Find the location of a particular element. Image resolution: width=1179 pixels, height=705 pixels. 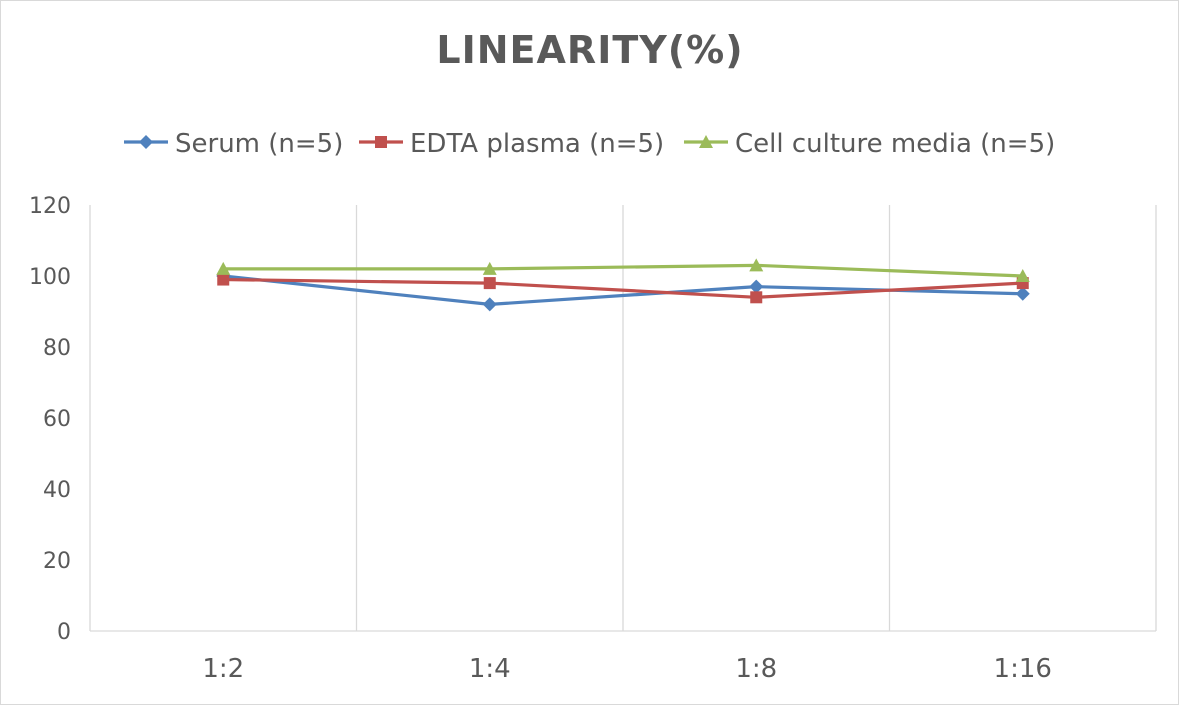

legend-item: Serum (n=5) is located at coordinates (233, 144).